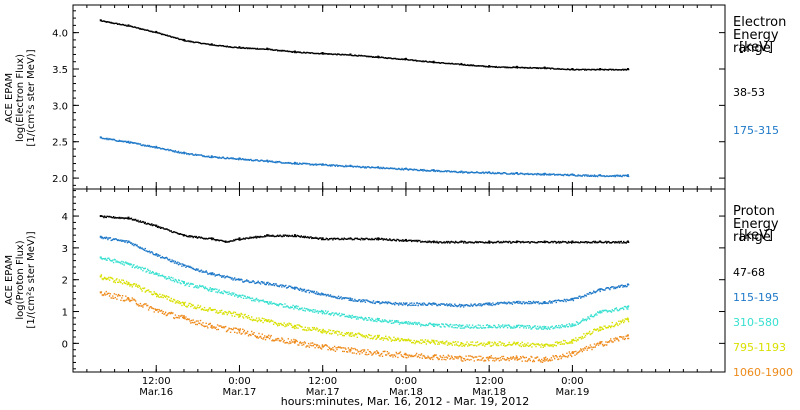 The width and height of the screenshot is (800, 410). I want to click on proton-series-1060-1900, so click(364, 326).